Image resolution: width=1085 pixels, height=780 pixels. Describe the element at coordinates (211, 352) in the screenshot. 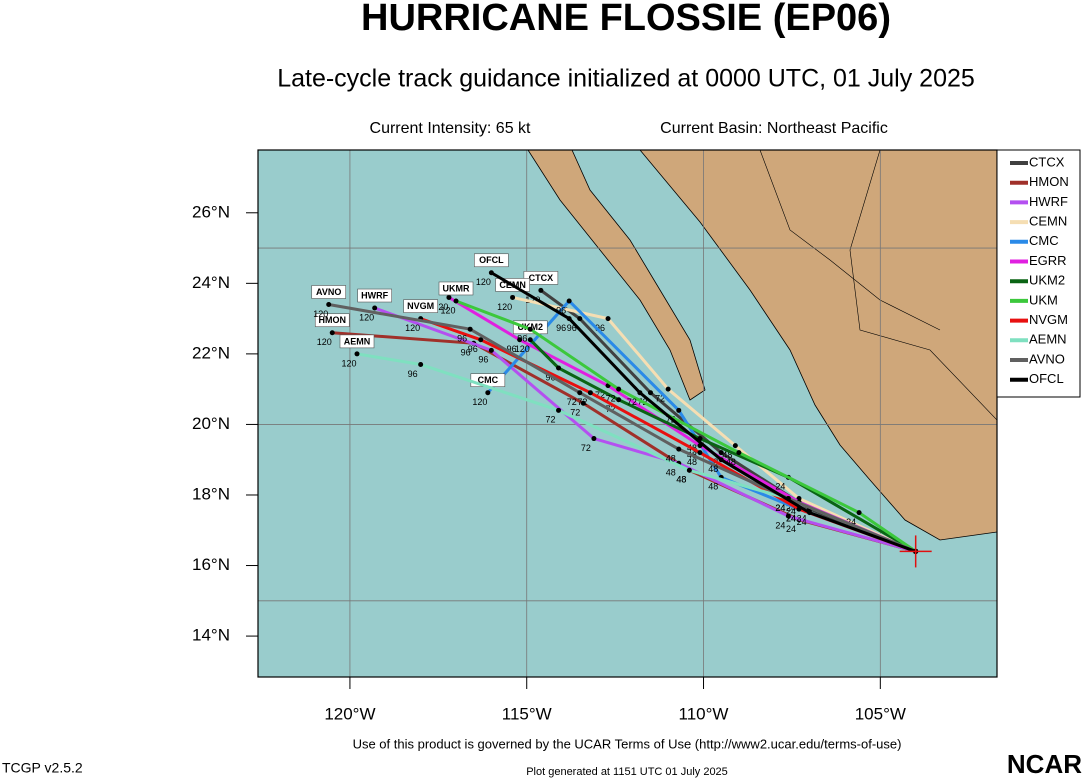

I see `lat-label: 22°N` at that location.